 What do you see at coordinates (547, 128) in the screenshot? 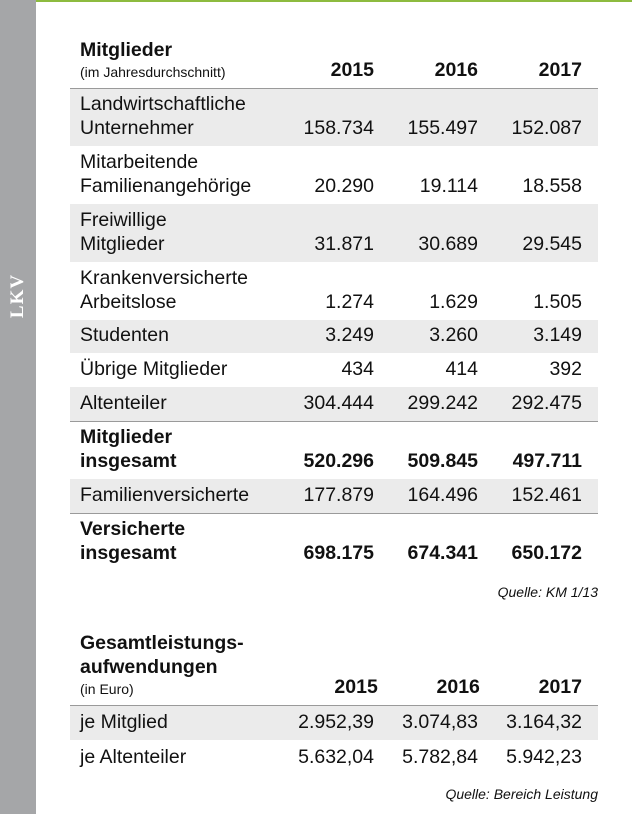
I see `row-value: 152.087` at bounding box center [547, 128].